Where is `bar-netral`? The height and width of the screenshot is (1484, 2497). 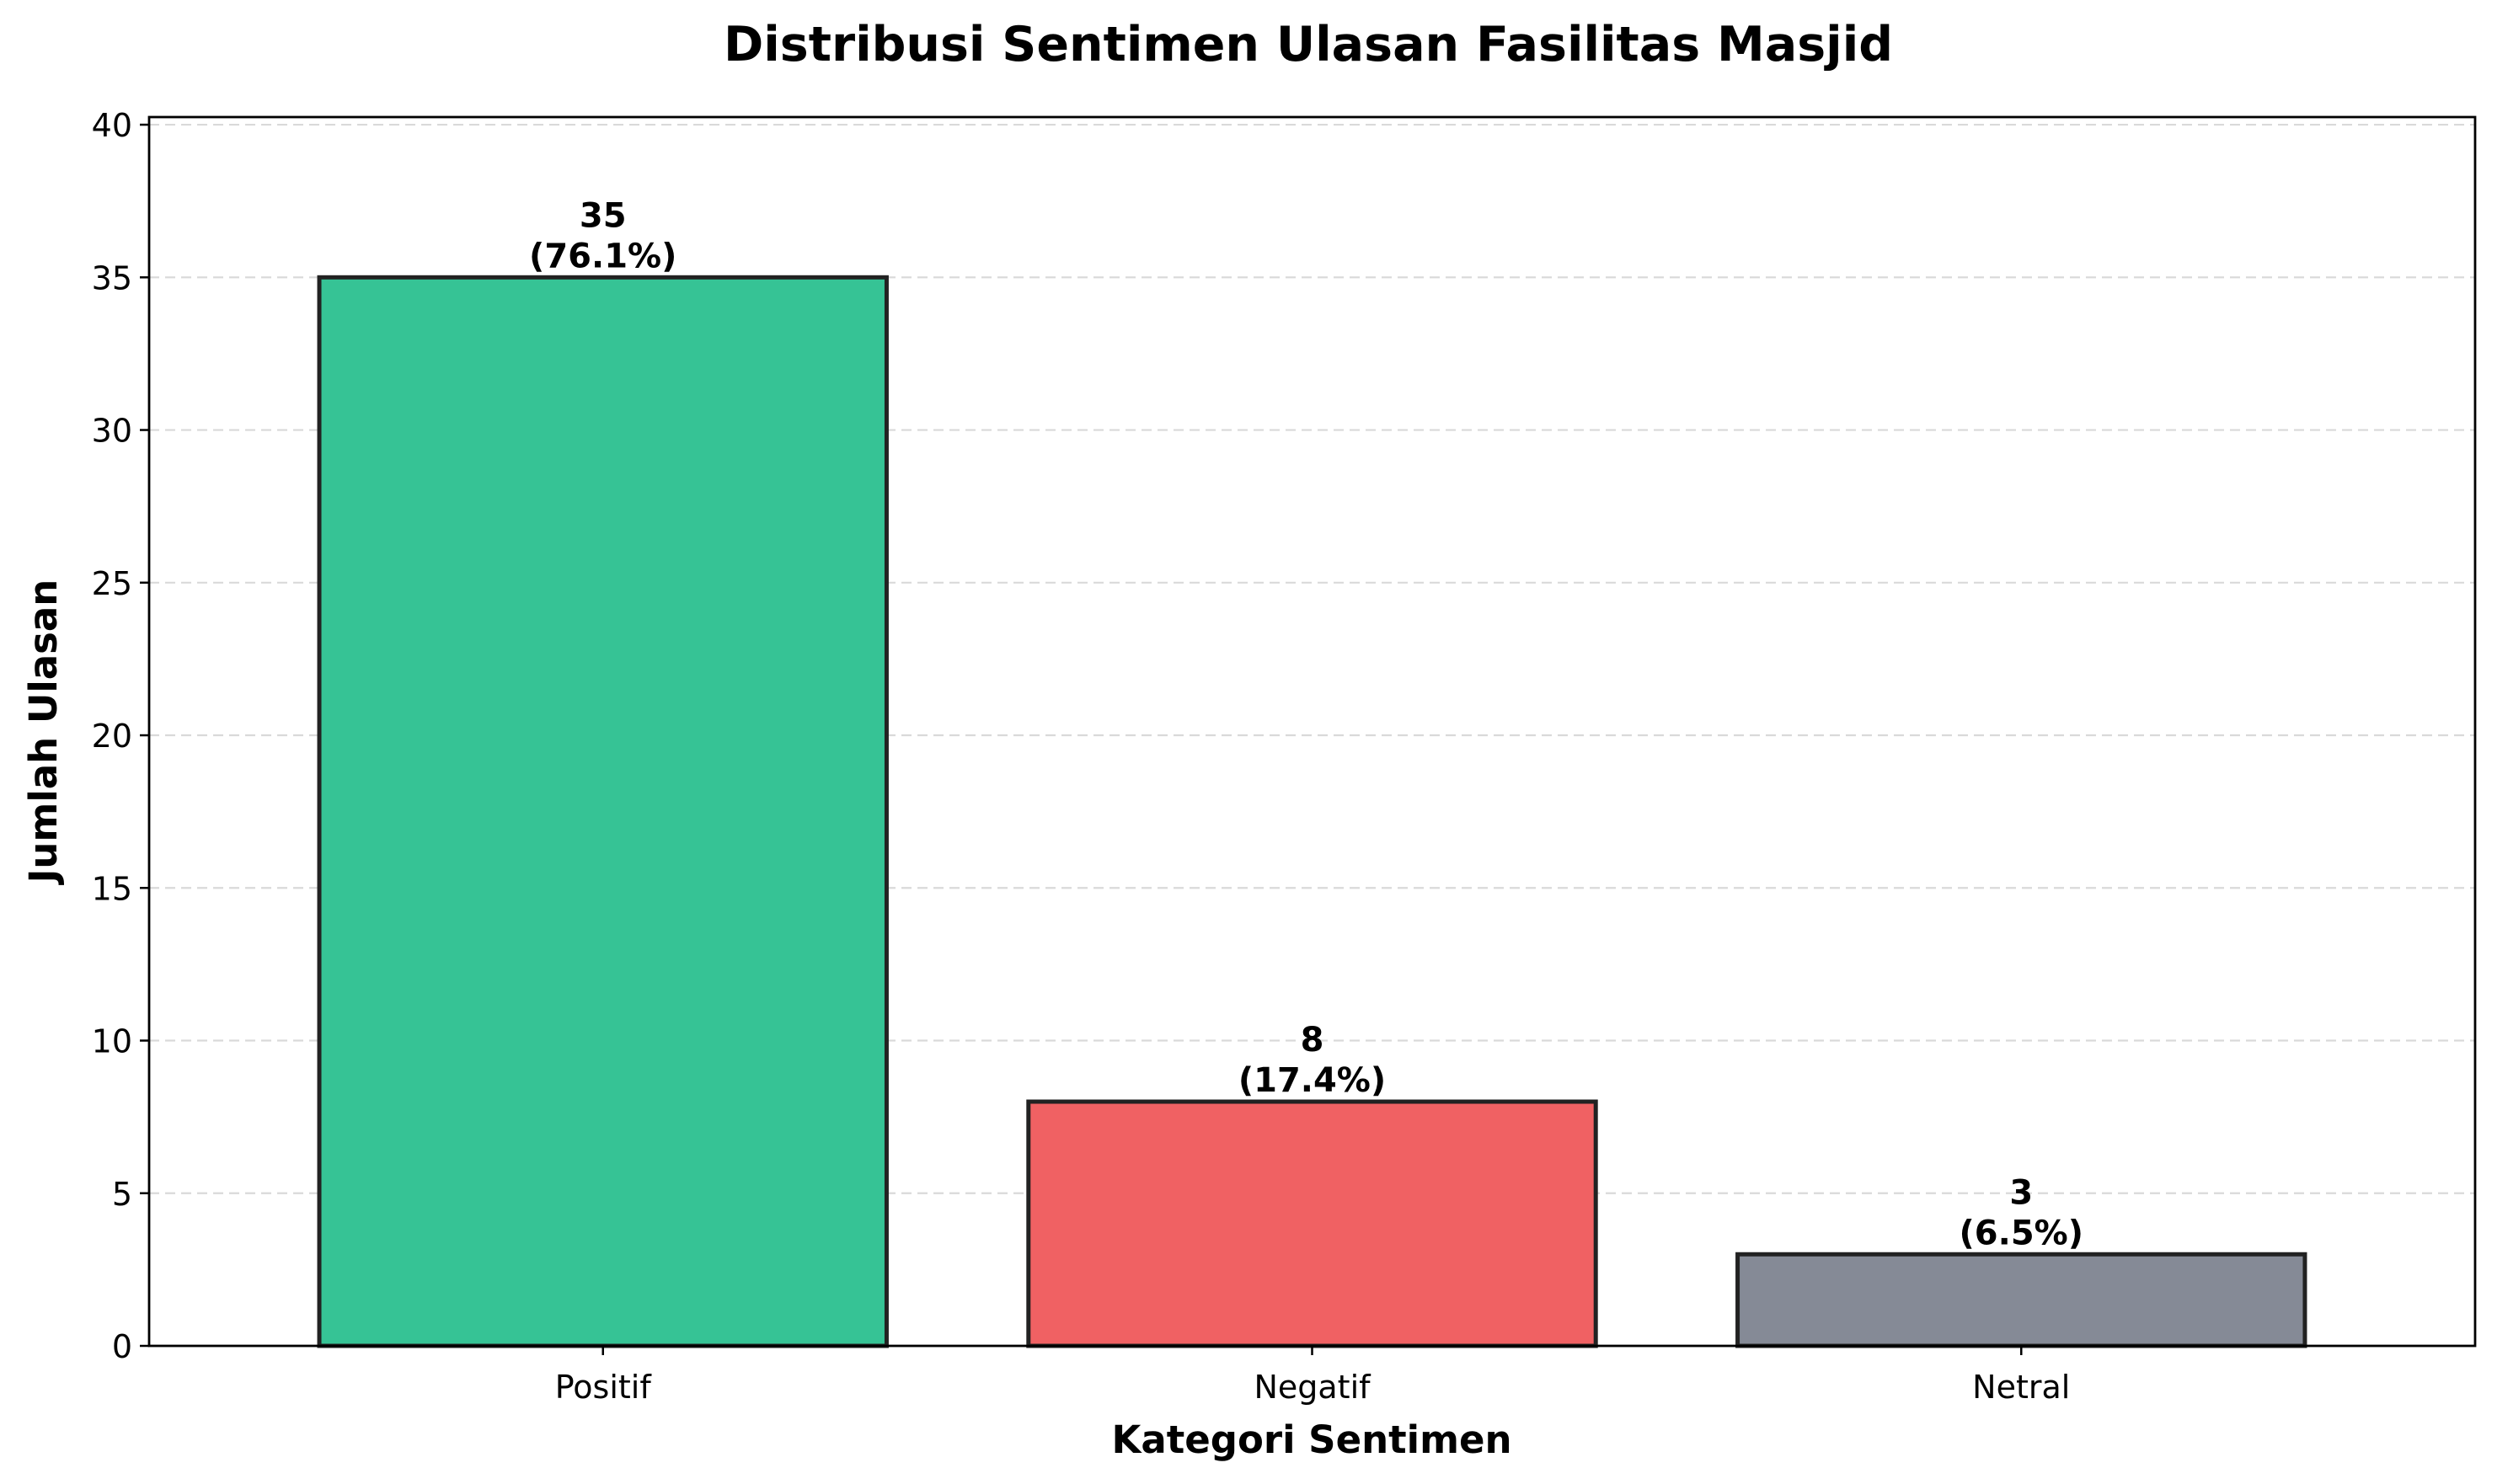
bar-netral is located at coordinates (2021, 1300).